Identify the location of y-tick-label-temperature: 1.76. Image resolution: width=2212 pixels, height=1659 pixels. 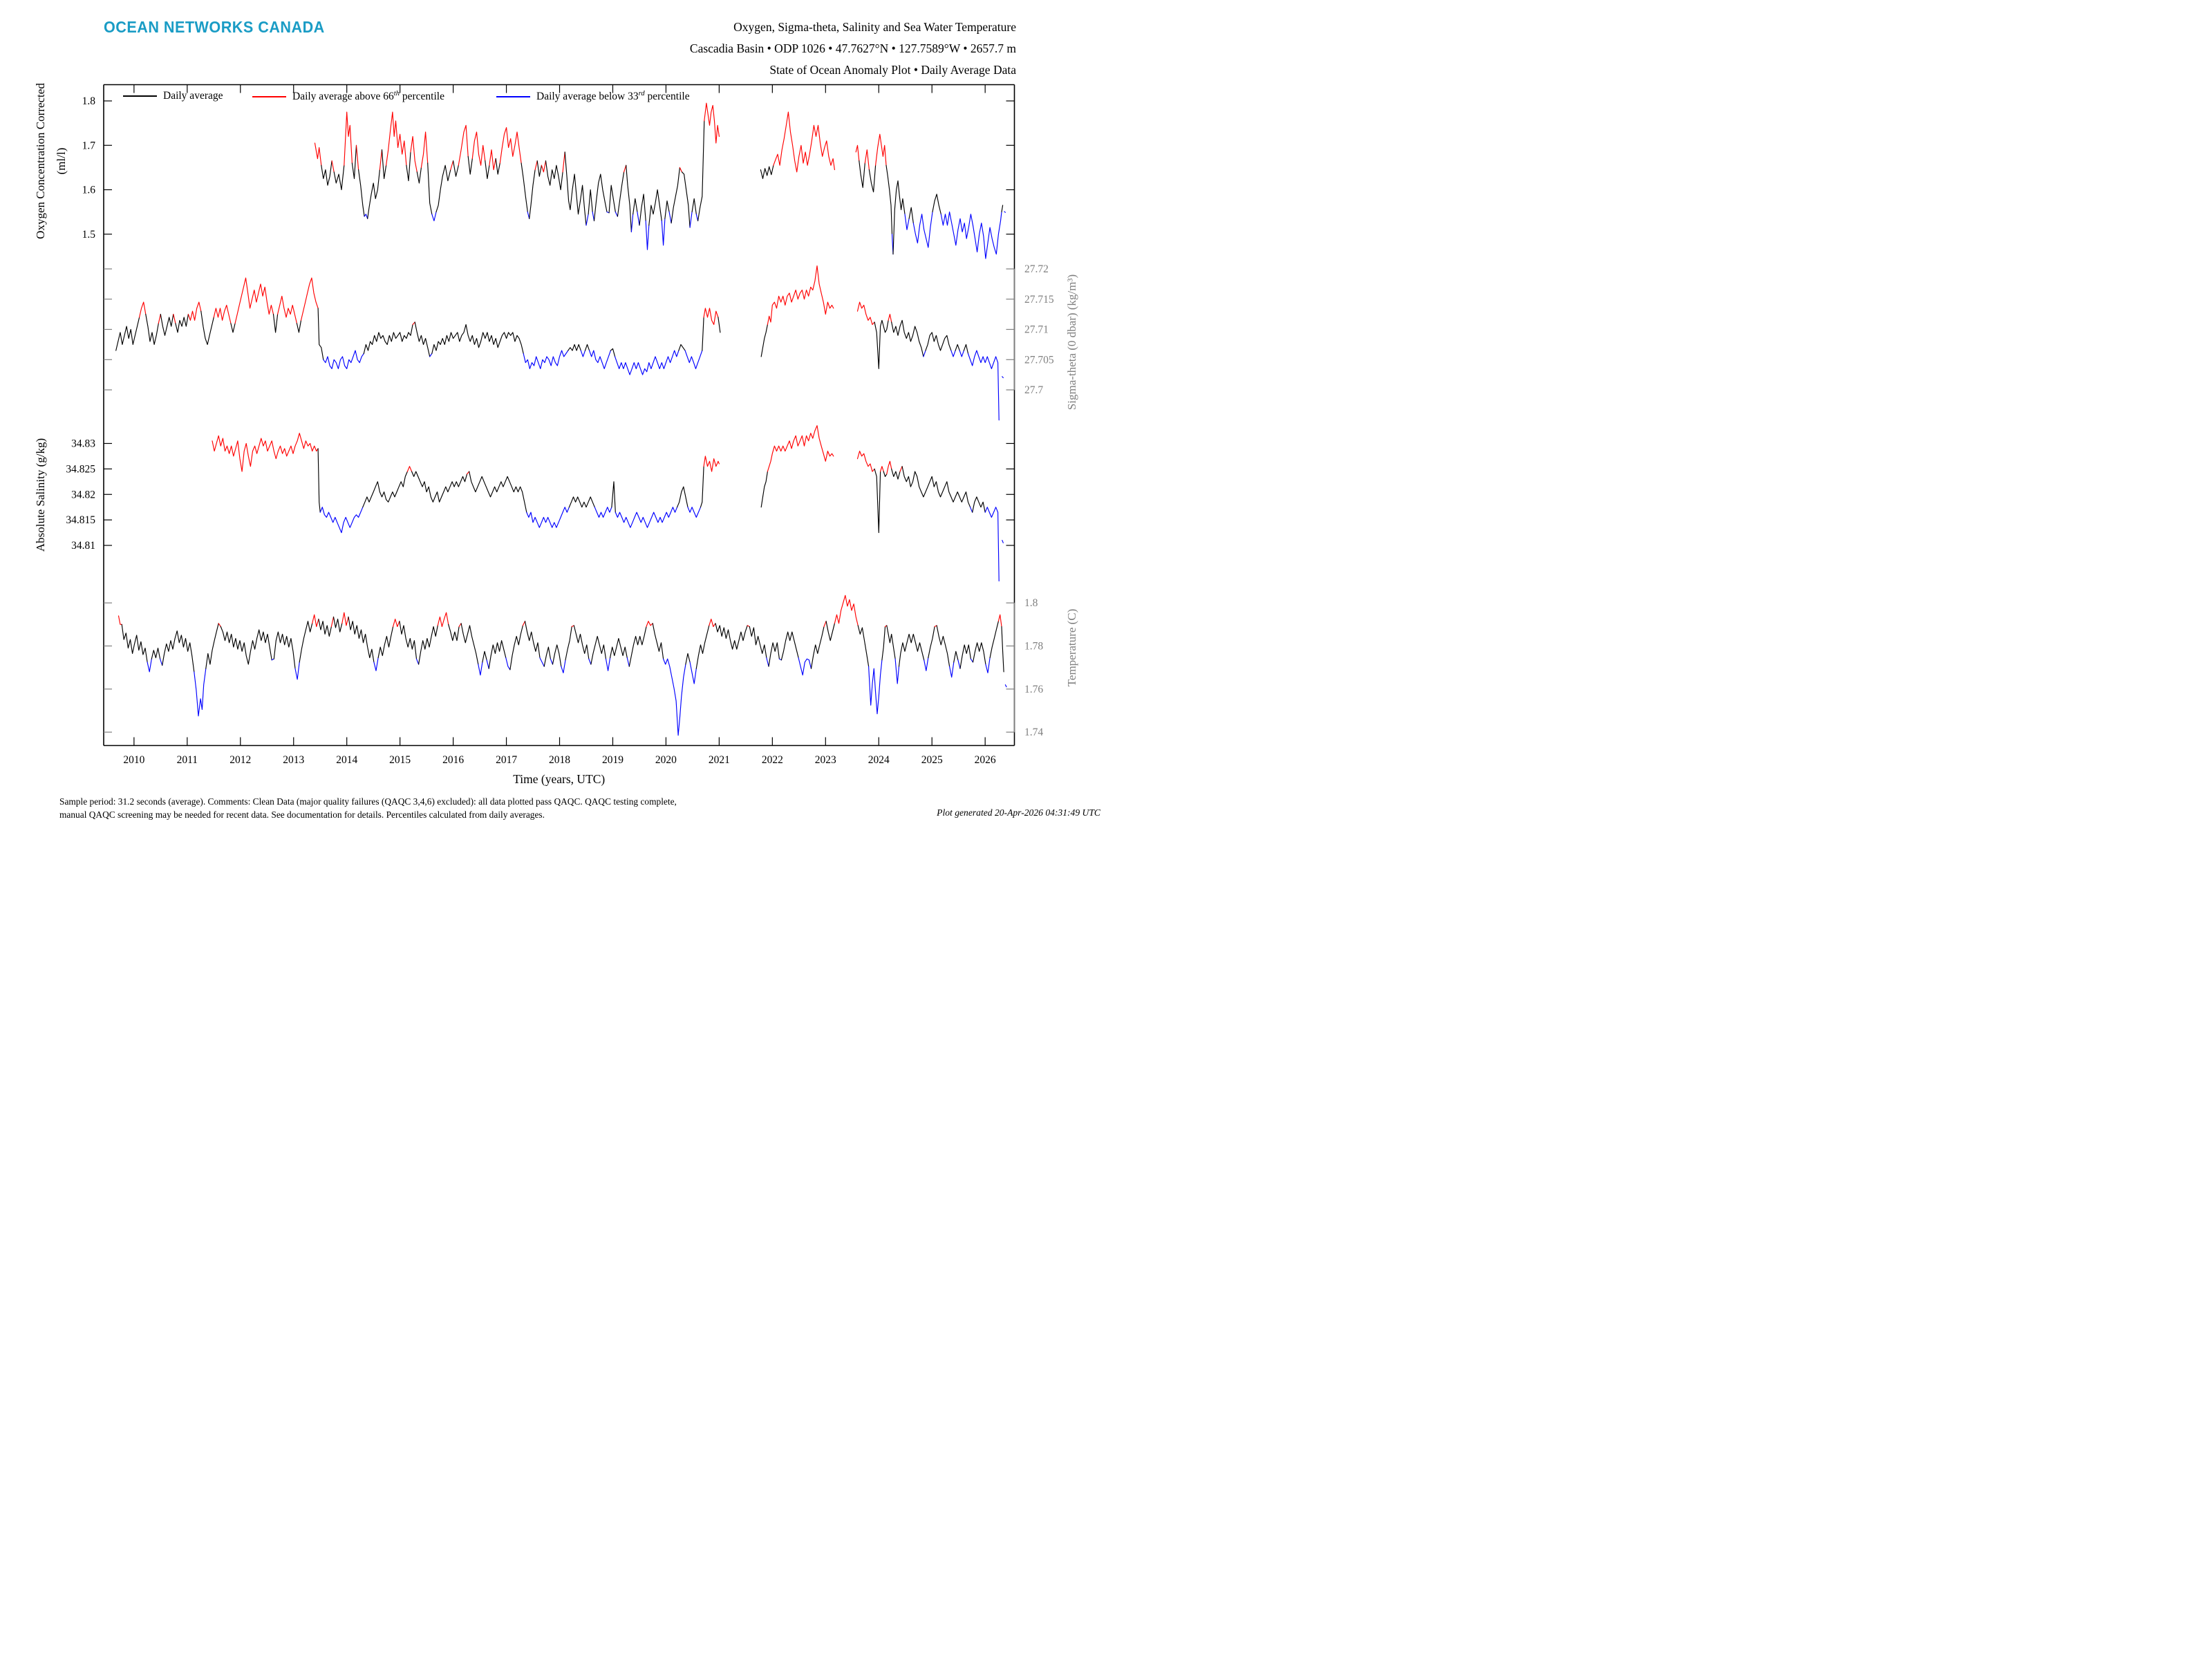
(1033, 690).